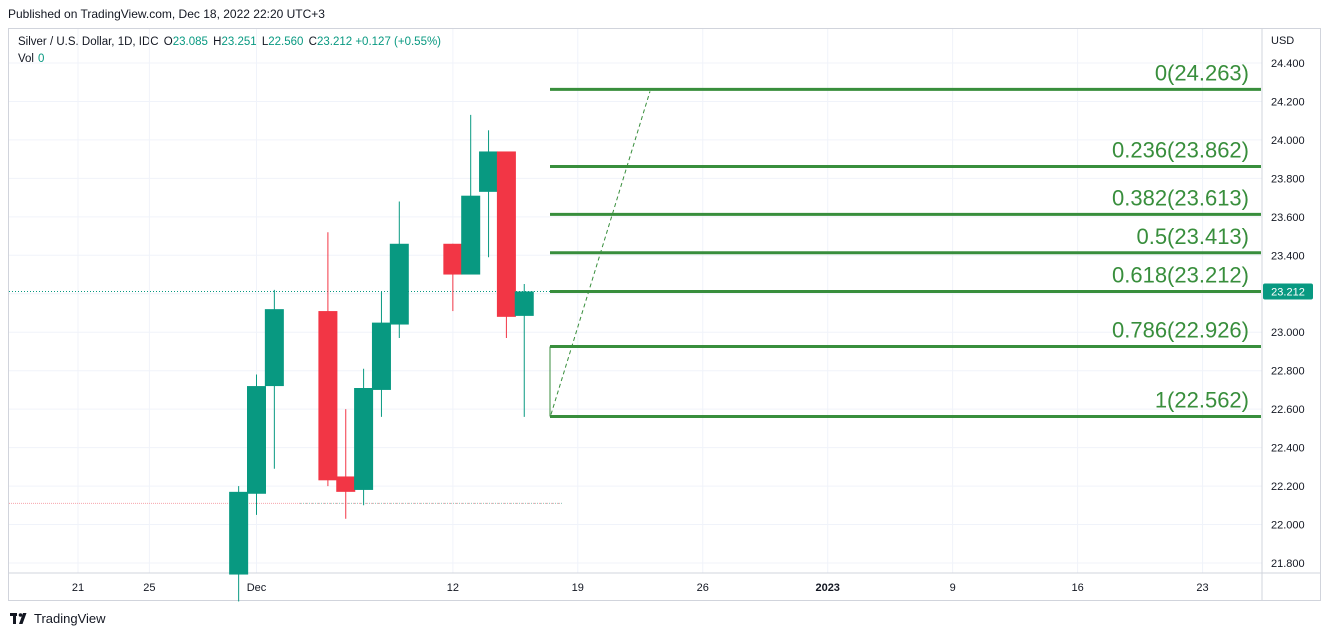 The width and height of the screenshot is (1328, 636). Describe the element at coordinates (1288, 372) in the screenshot. I see `y-tick-label: 22.800` at that location.